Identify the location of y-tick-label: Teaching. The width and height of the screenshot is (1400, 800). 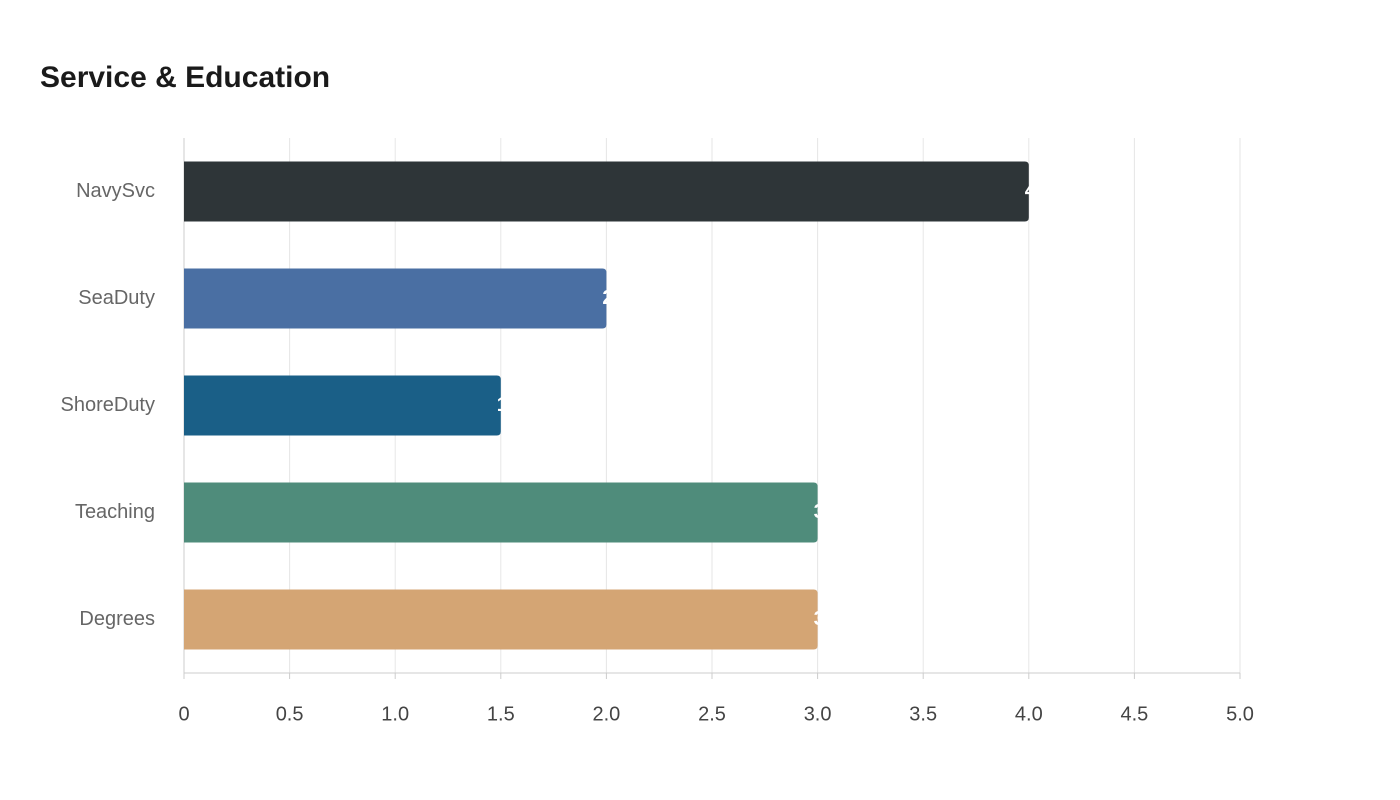
(115, 512).